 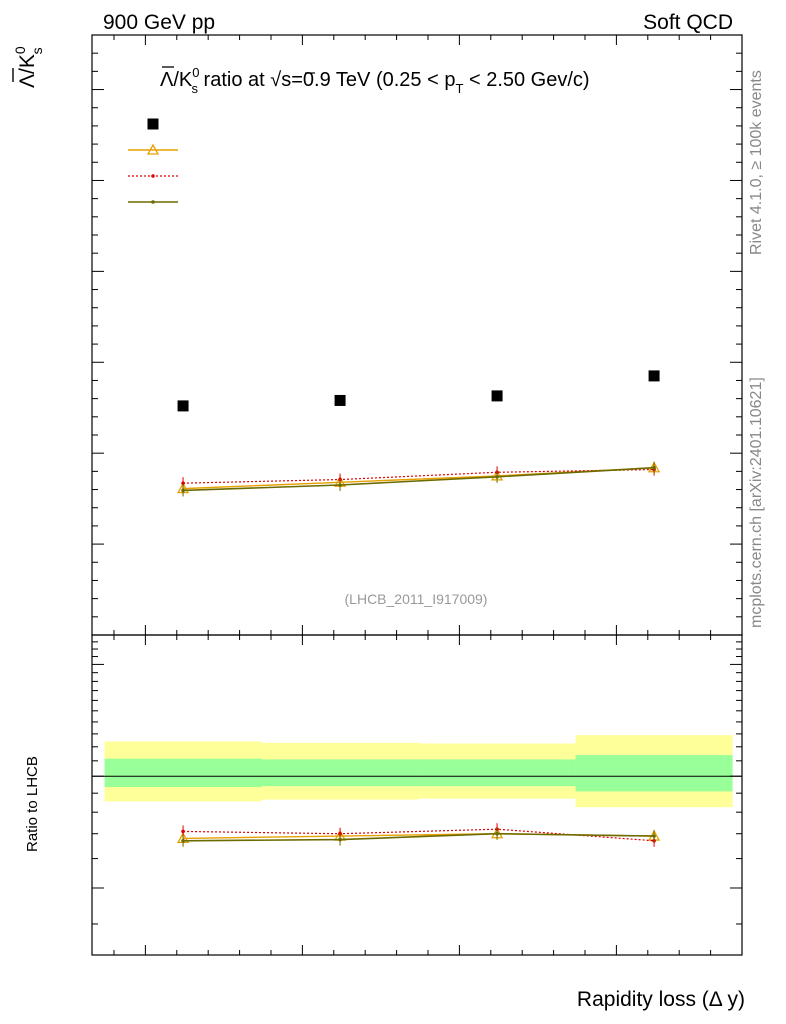 What do you see at coordinates (688, 22) in the screenshot?
I see `category-label: Soft QCD` at bounding box center [688, 22].